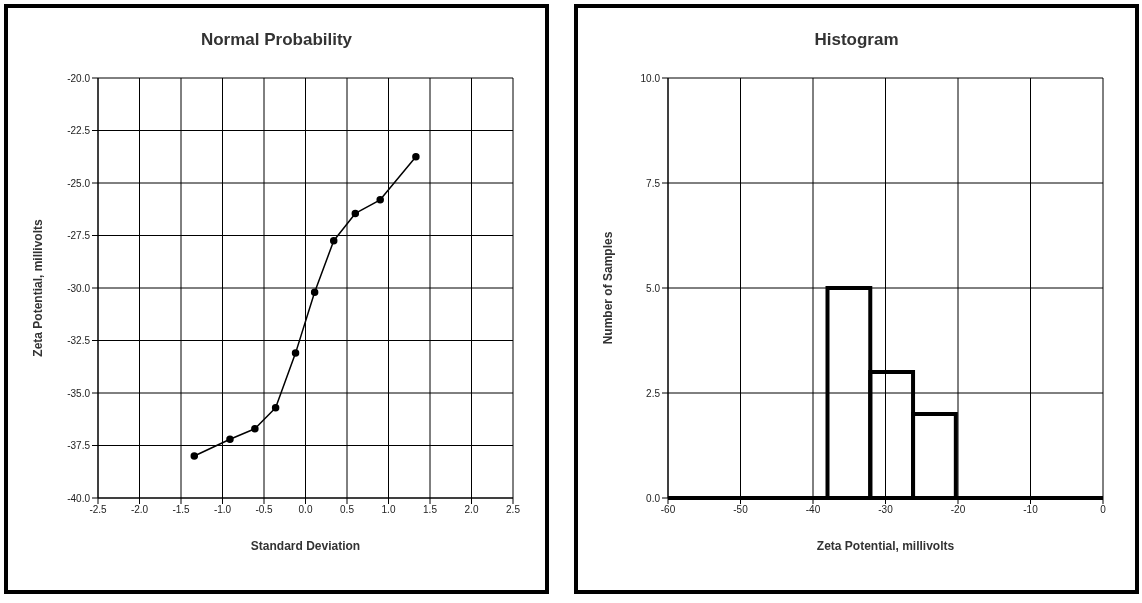  Describe the element at coordinates (79, 236) in the screenshot. I see `y-tick-label: -27.5` at that location.